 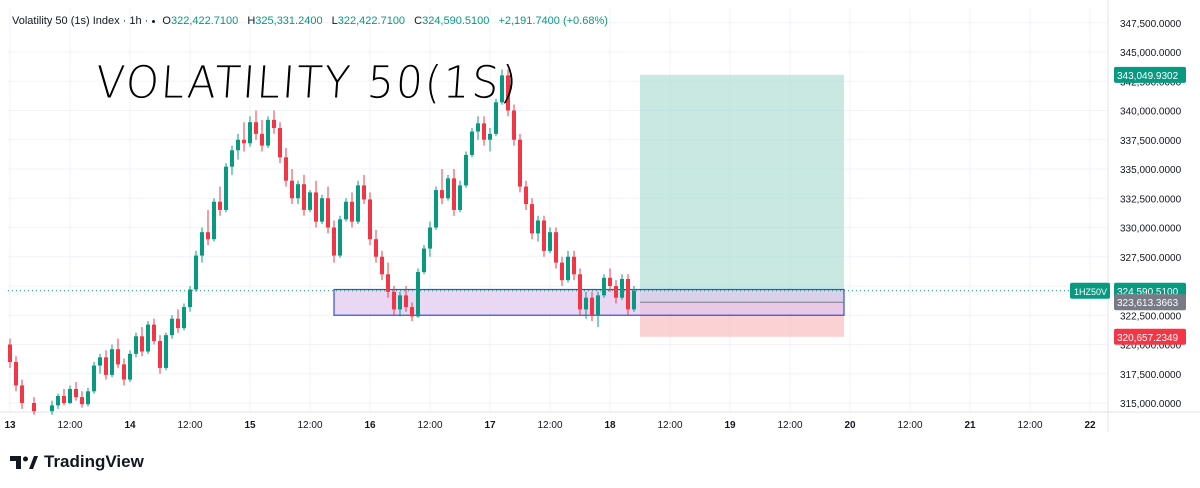 What do you see at coordinates (130, 425) in the screenshot?
I see `time-tick-label: 14` at bounding box center [130, 425].